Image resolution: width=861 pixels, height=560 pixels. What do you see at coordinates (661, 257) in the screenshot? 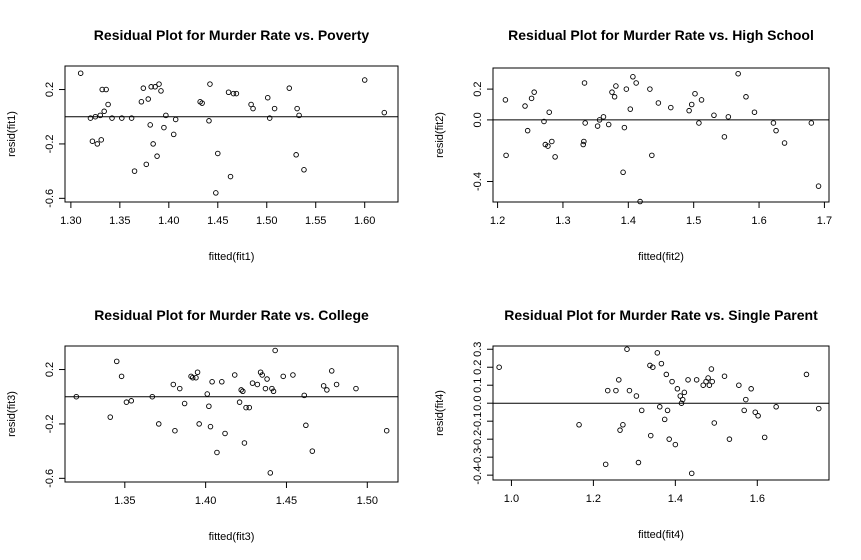
I see `x-axis-label: fitted(fit2)` at bounding box center [661, 257].